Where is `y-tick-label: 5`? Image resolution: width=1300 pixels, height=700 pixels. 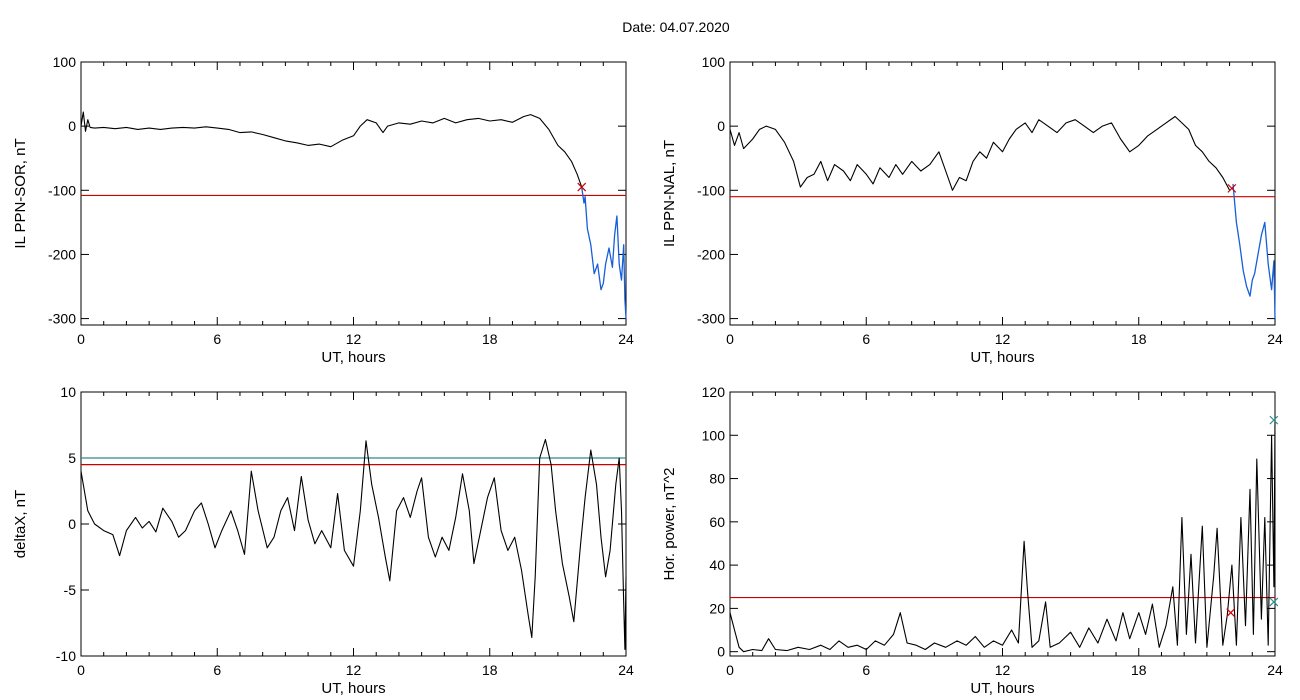 y-tick-label: 5 is located at coordinates (72, 458).